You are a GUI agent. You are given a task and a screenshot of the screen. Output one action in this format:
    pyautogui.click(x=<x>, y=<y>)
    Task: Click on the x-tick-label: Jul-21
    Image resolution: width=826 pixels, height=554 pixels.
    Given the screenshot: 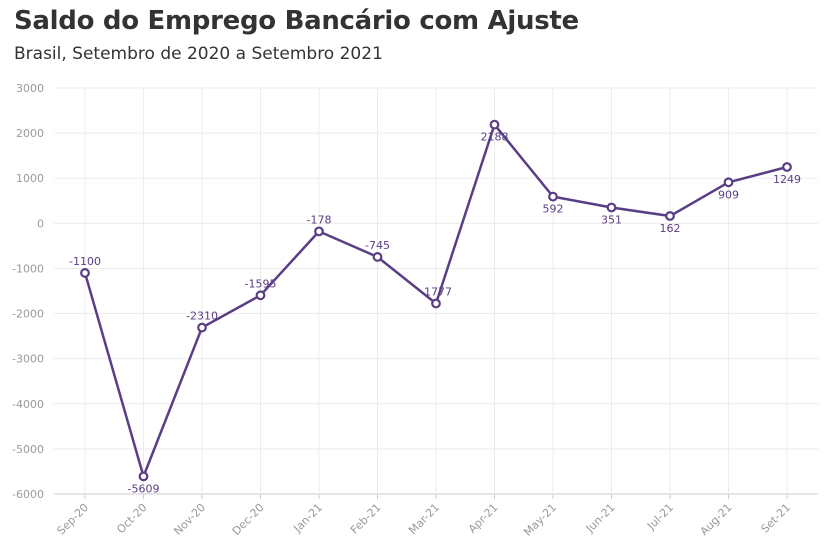 What is the action you would take?
    pyautogui.click(x=660, y=517)
    